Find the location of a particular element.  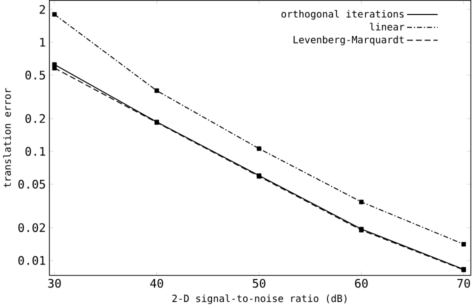

y-tick-label: 0.01 is located at coordinates (32, 260).